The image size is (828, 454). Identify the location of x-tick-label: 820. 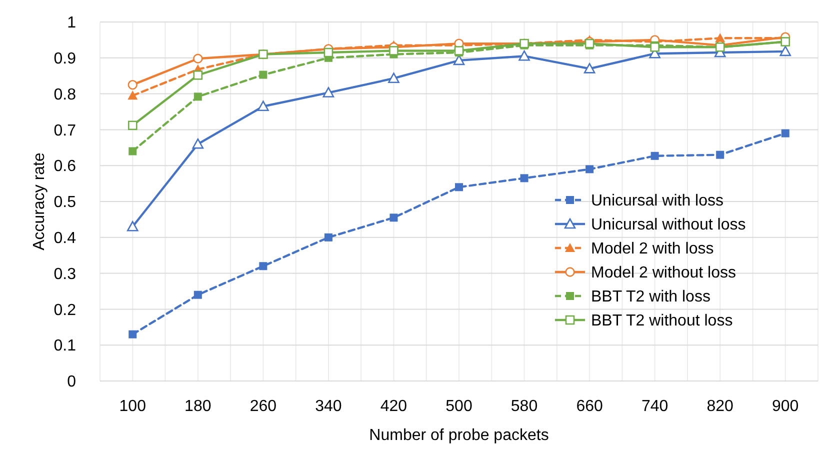
(720, 406).